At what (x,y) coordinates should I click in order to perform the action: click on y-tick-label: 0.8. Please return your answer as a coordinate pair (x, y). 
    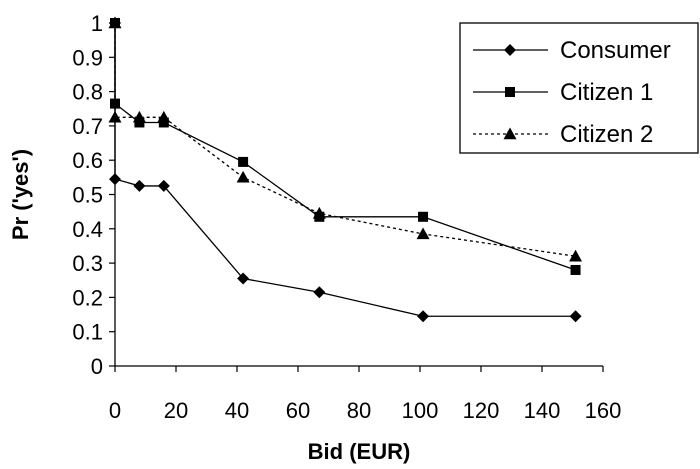
    Looking at the image, I should click on (87, 92).